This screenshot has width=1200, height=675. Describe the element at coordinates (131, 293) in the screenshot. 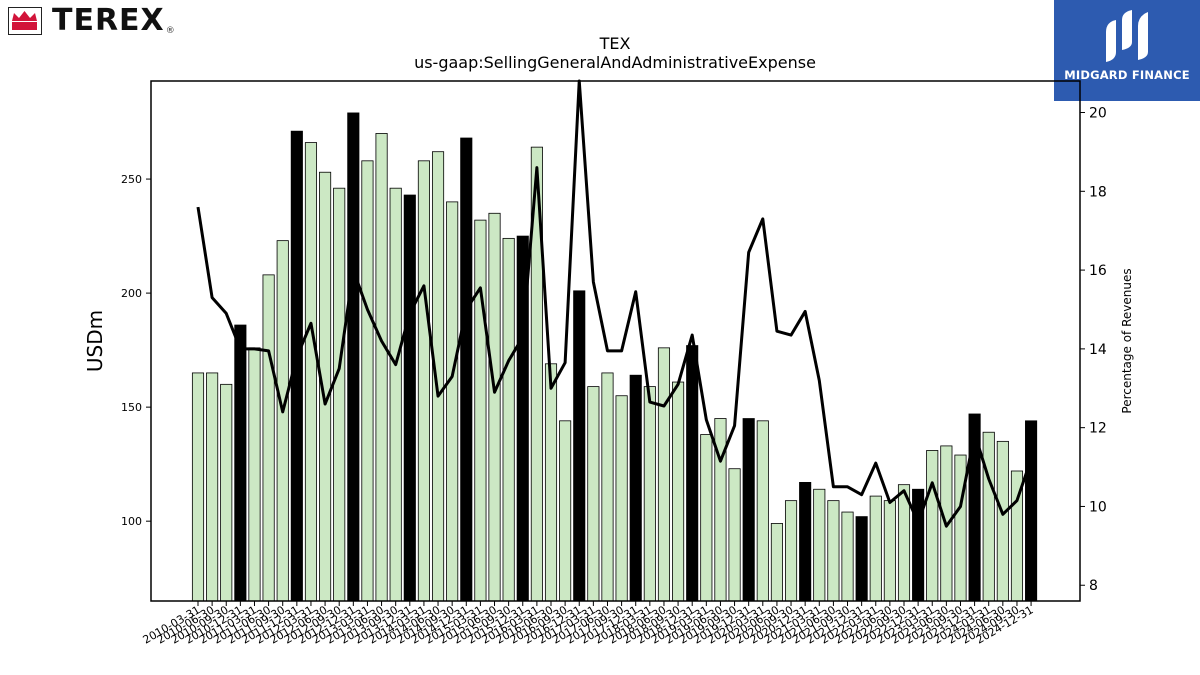

I see `y-tick-label: 200` at that location.